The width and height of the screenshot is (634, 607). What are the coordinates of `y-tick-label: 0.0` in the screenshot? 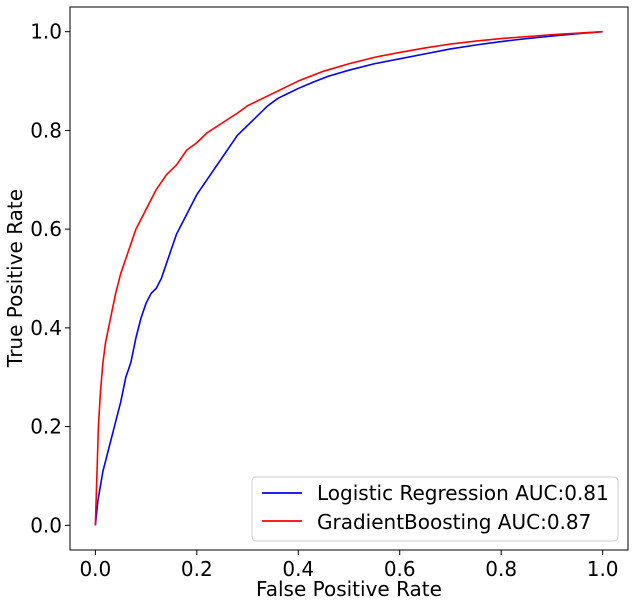 It's located at (46, 525).